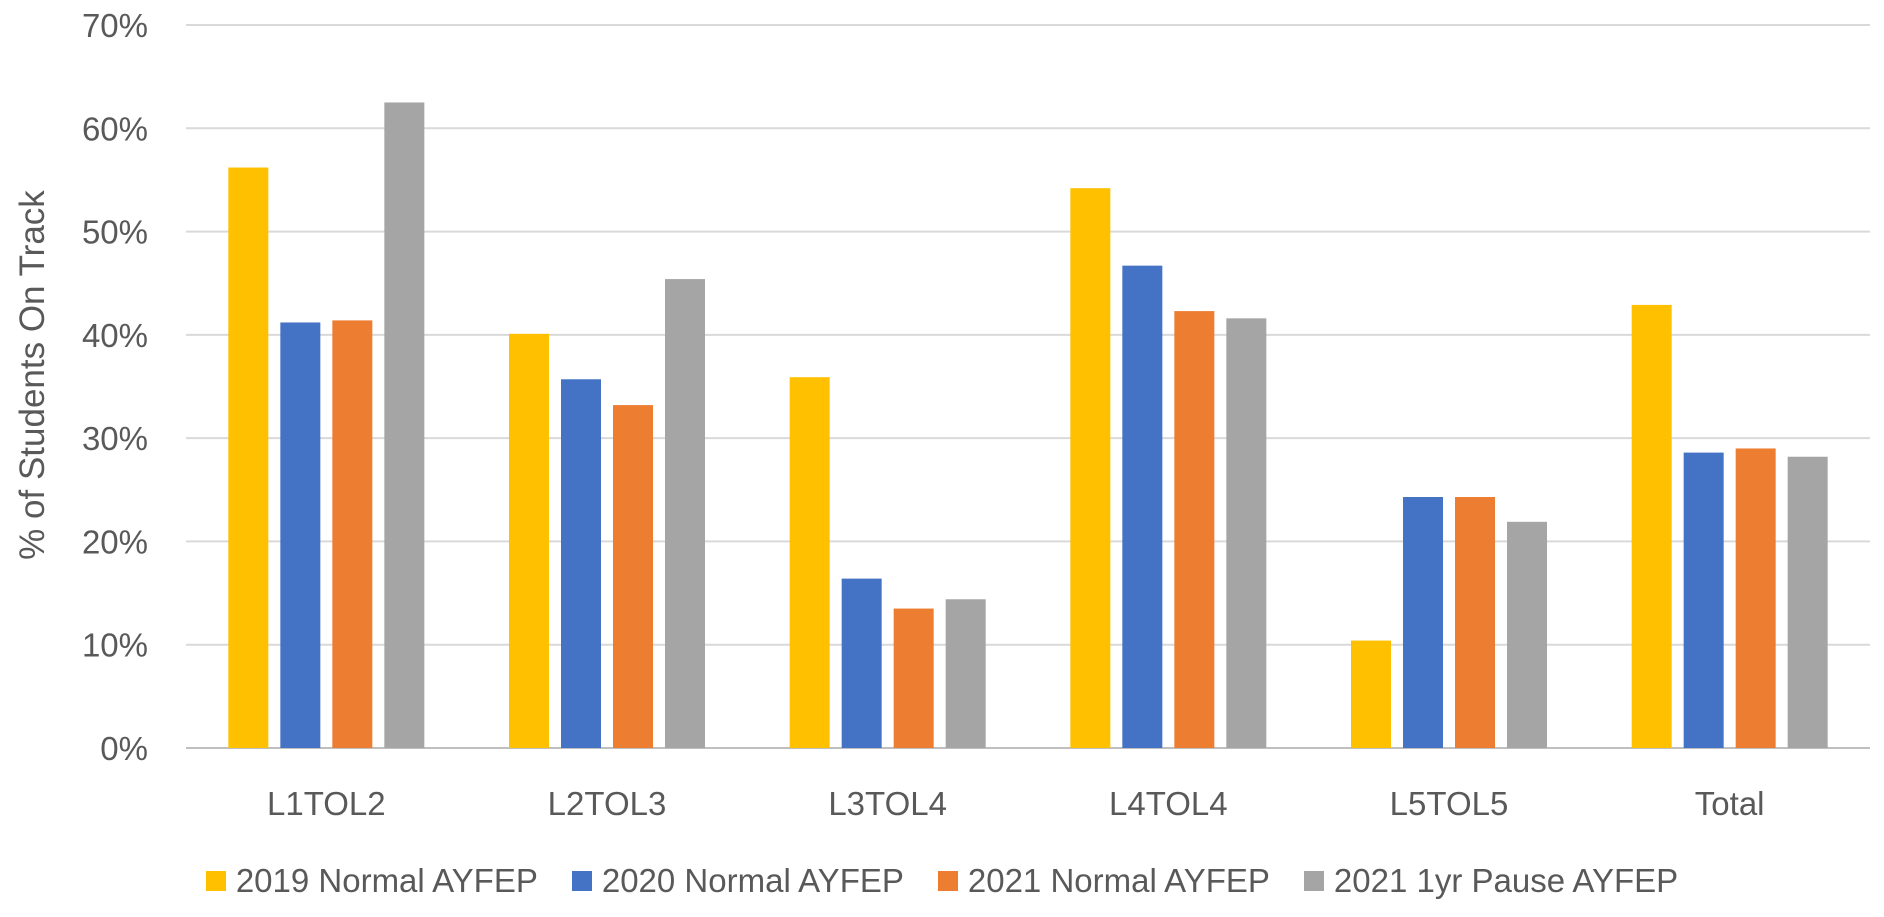 This screenshot has height=917, width=1884. Describe the element at coordinates (115, 335) in the screenshot. I see `y-tick-label: 40%` at that location.